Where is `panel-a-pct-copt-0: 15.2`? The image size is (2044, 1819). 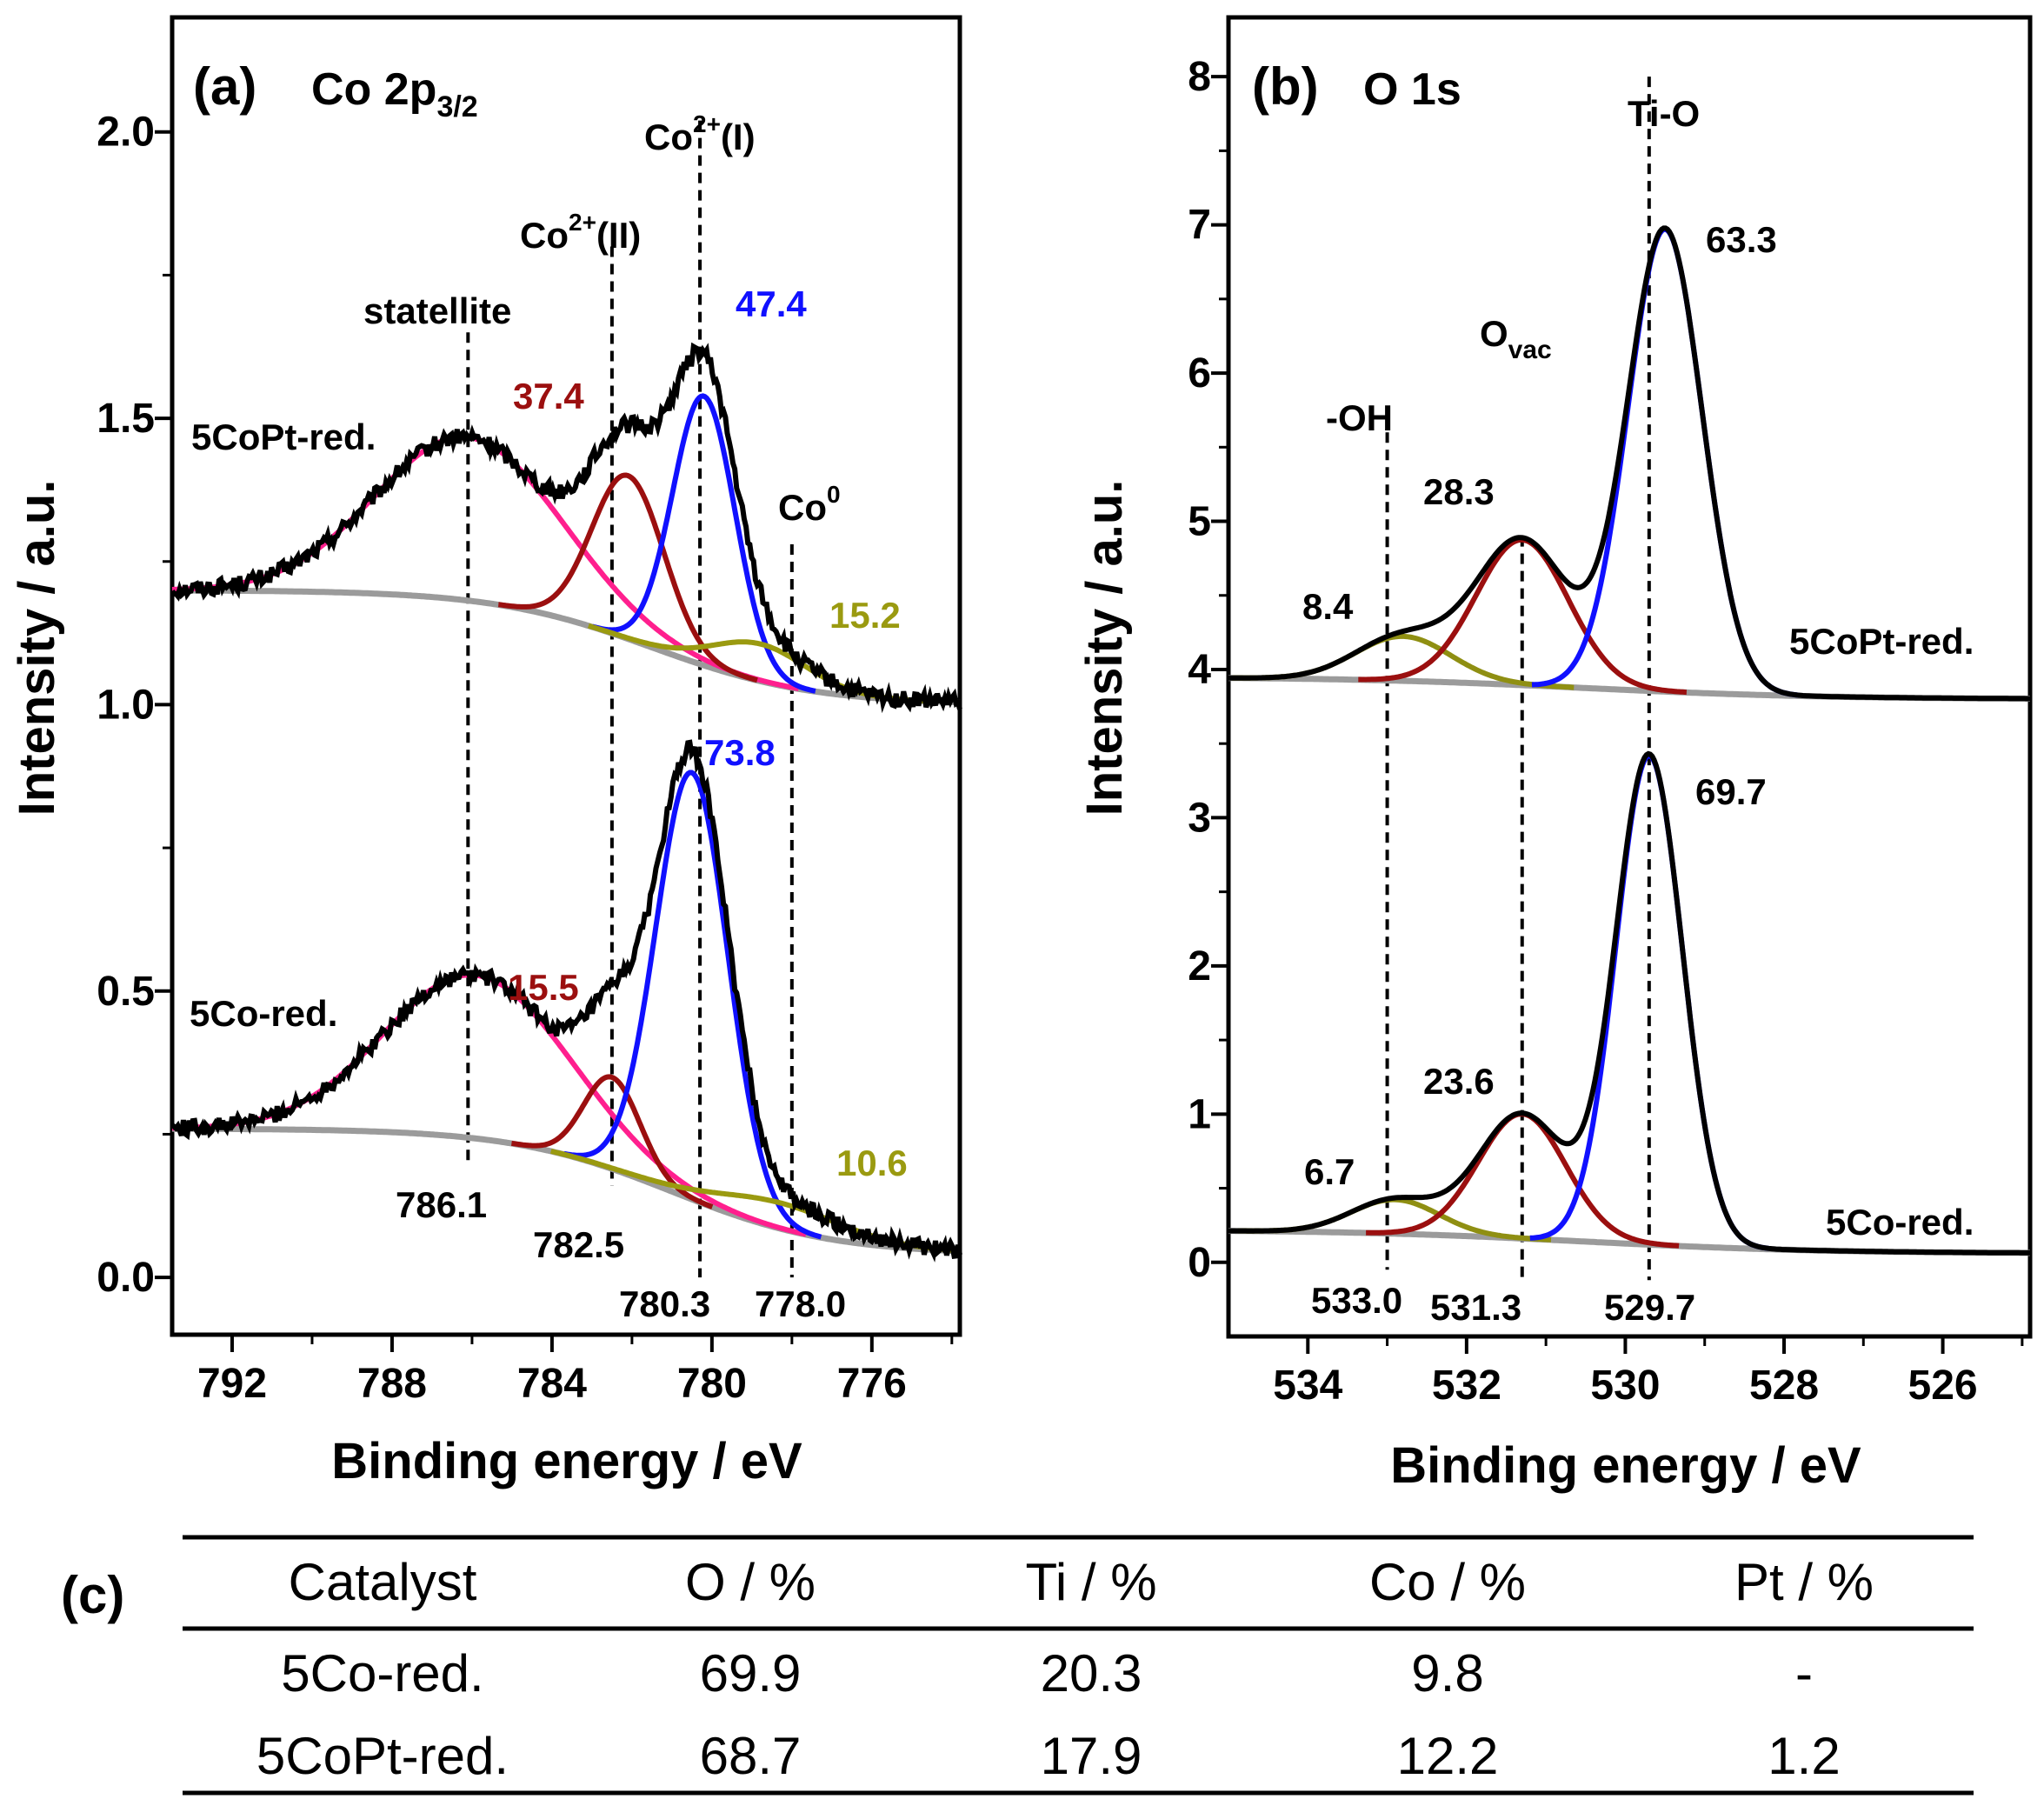
panel-a-pct-copt-0: 15.2 is located at coordinates (865, 615).